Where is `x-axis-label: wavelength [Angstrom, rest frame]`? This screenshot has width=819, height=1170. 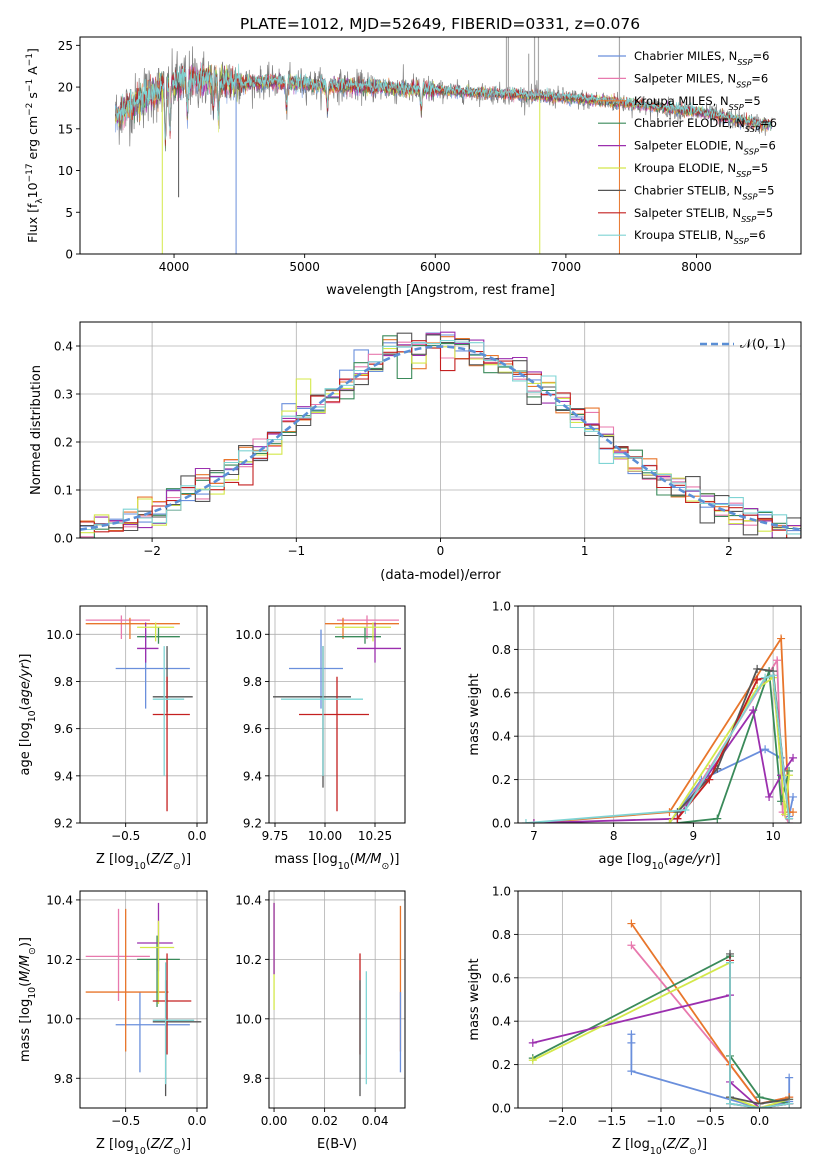
x-axis-label: wavelength [Angstrom, rest frame] is located at coordinates (440, 290).